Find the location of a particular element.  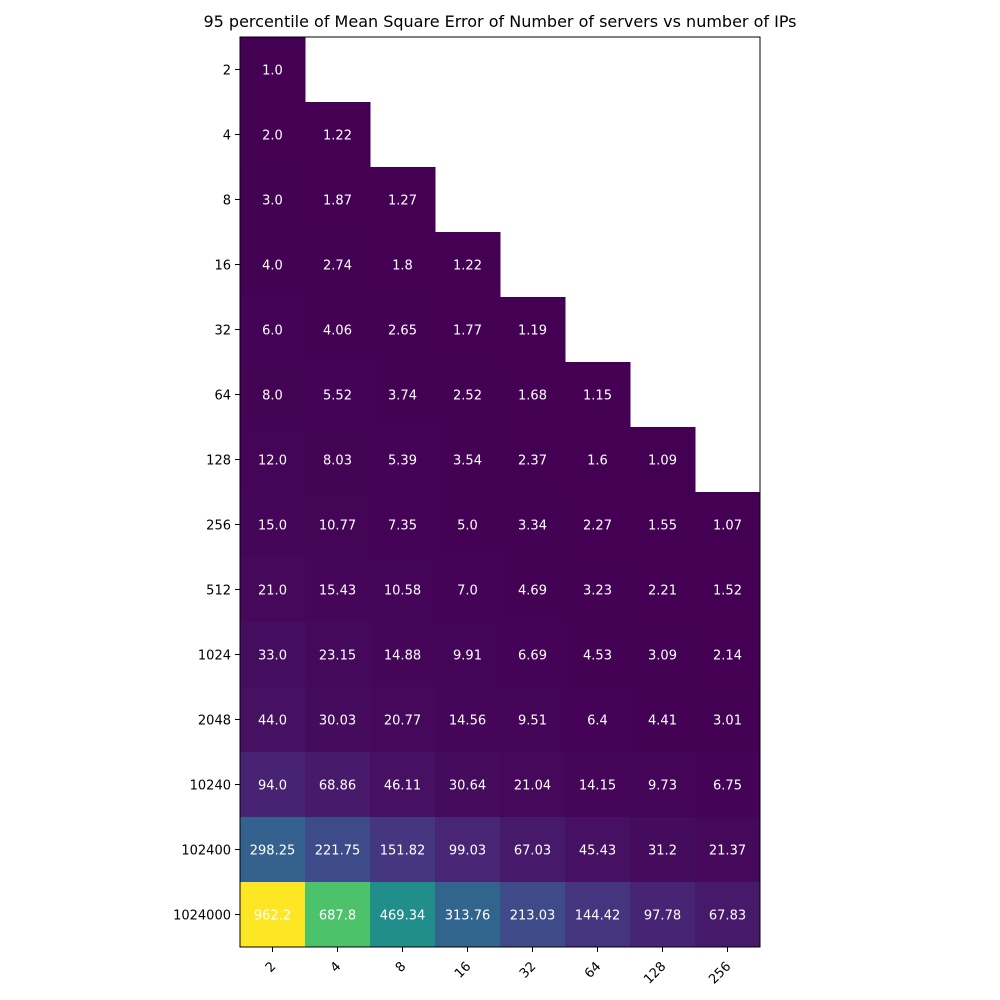

cell-value-label: 7.35 is located at coordinates (402, 526).